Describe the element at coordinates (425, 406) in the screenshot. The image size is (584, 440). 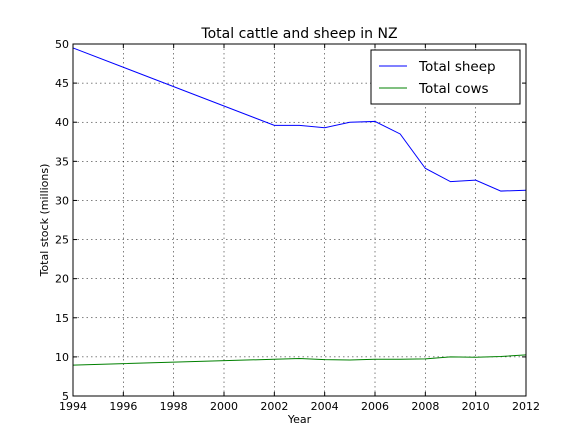
I see `x-tick-label: 2008` at that location.